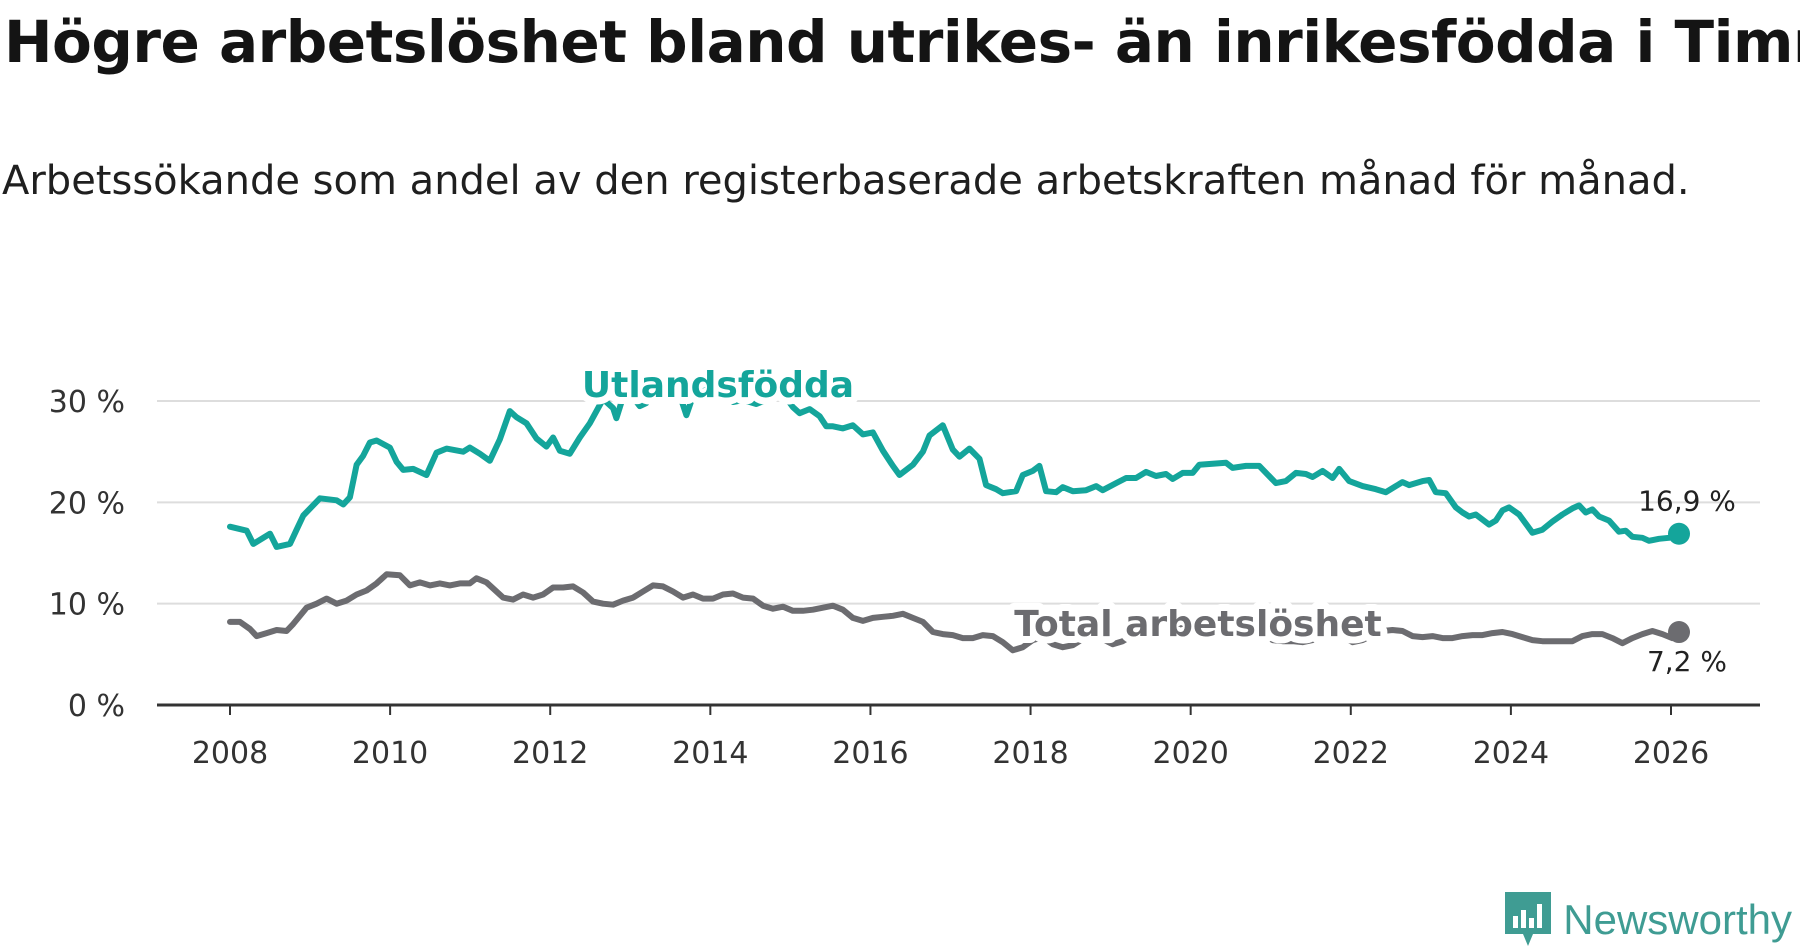 The height and width of the screenshot is (952, 1800). Describe the element at coordinates (230, 753) in the screenshot. I see `x-tick-label-2008: 2008` at that location.